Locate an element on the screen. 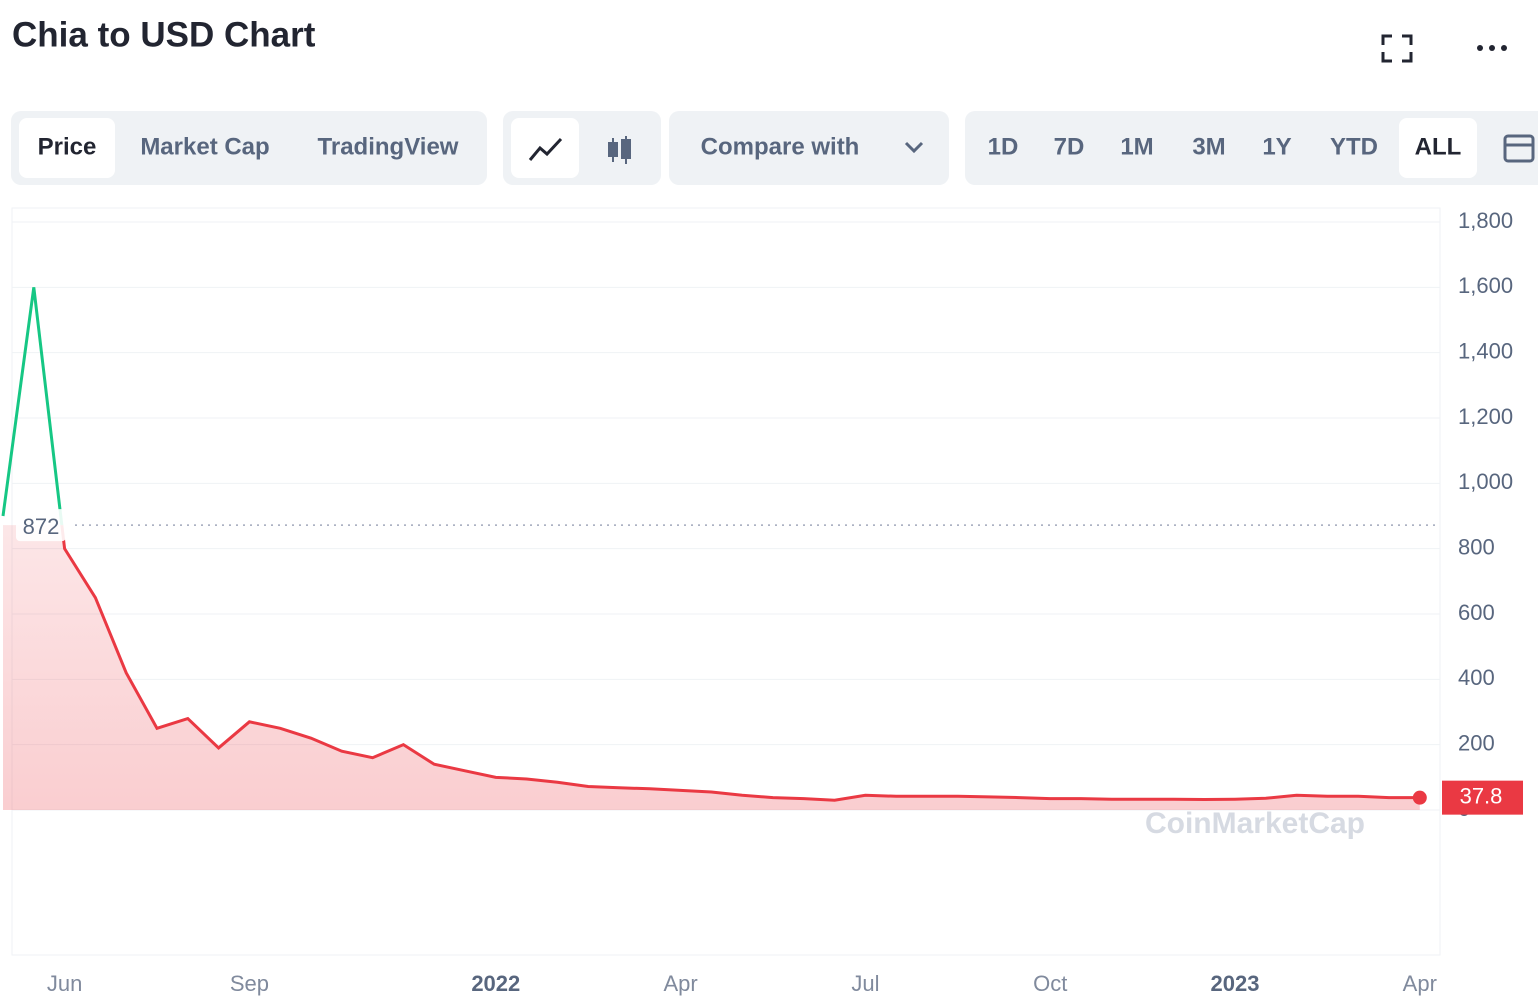  y-tick-label: 800 is located at coordinates (1476, 546).